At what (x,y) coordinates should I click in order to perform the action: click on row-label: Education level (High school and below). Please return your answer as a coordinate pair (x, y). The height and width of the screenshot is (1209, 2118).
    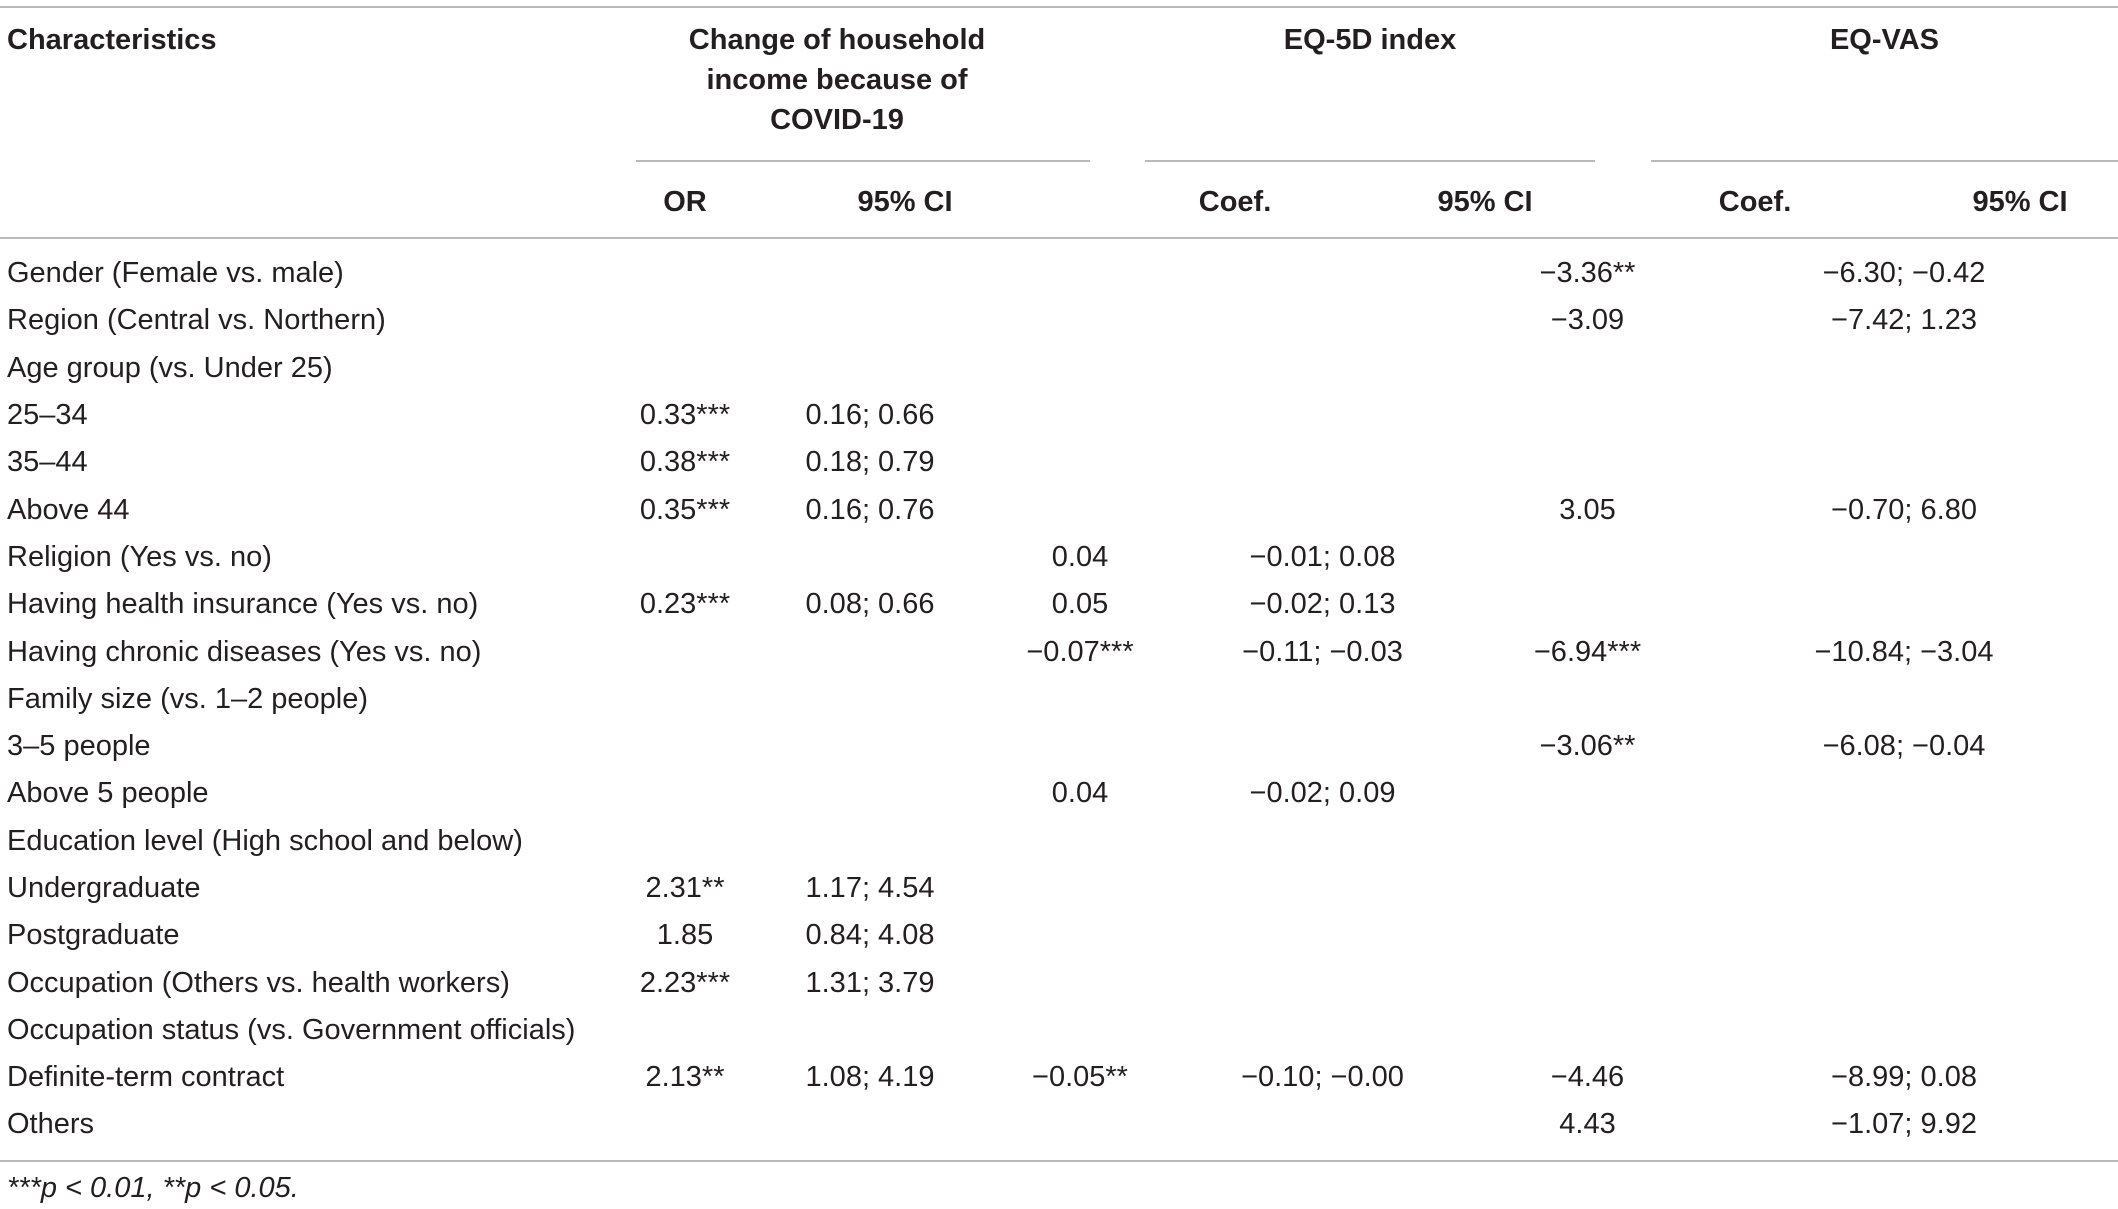
    Looking at the image, I should click on (265, 840).